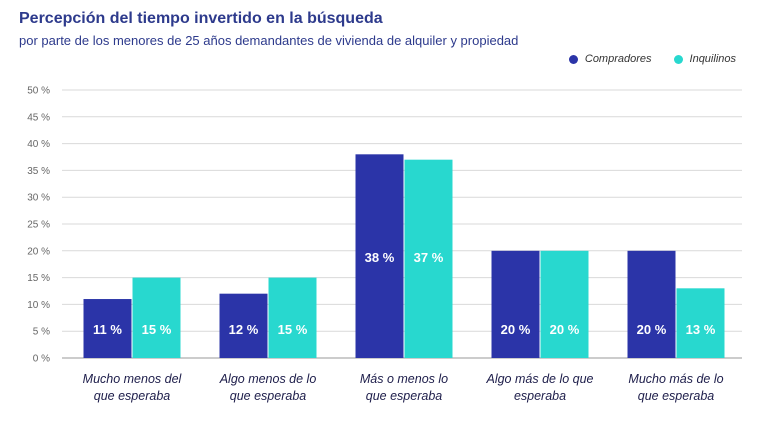 The height and width of the screenshot is (434, 768). I want to click on x-category-label: Mucho más de lo que esperaba, so click(676, 388).